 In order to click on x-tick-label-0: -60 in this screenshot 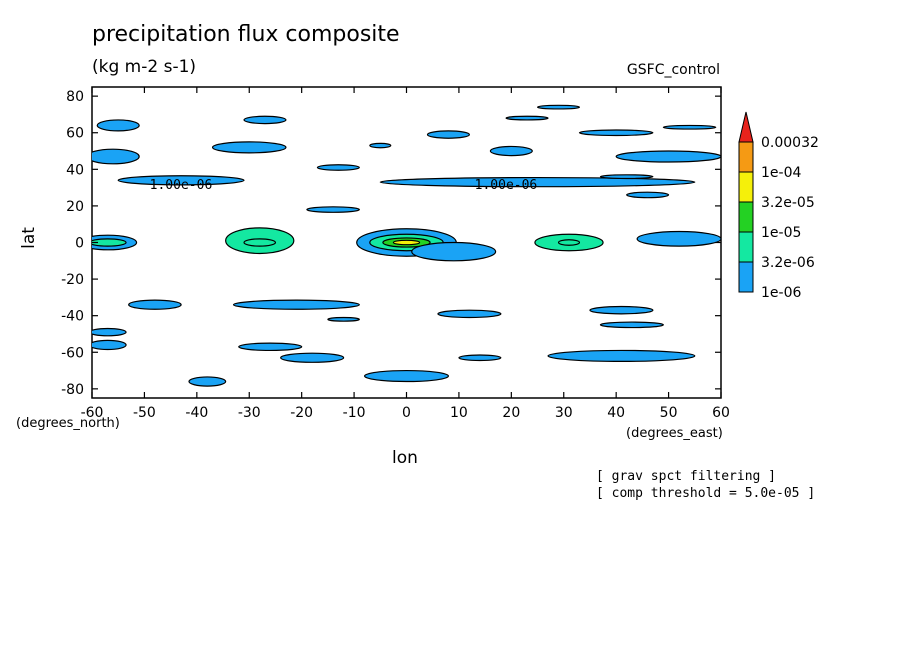, I will do `click(92, 413)`.